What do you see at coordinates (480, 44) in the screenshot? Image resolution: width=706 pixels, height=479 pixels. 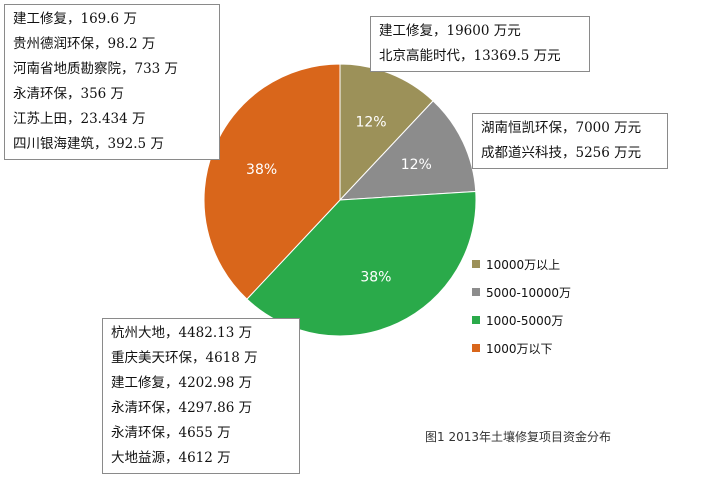 I see `note-top-right: 建工修复，19600 万元北京高能时代，13369.5 万元` at bounding box center [480, 44].